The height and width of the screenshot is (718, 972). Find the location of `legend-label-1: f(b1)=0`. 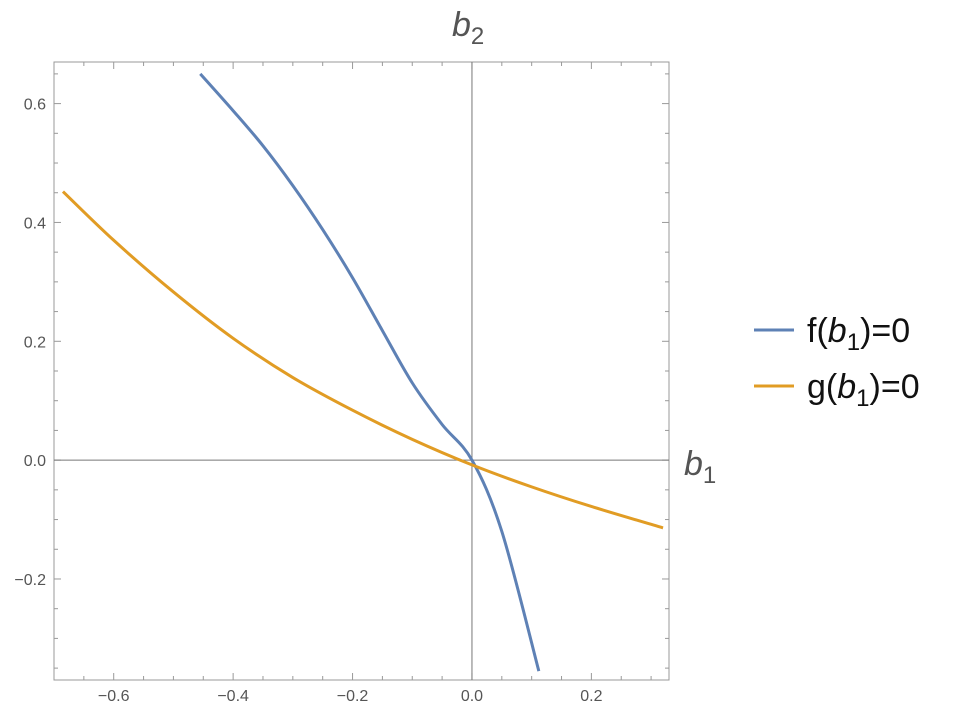

legend-label-1: f(b1)=0 is located at coordinates (858, 334).